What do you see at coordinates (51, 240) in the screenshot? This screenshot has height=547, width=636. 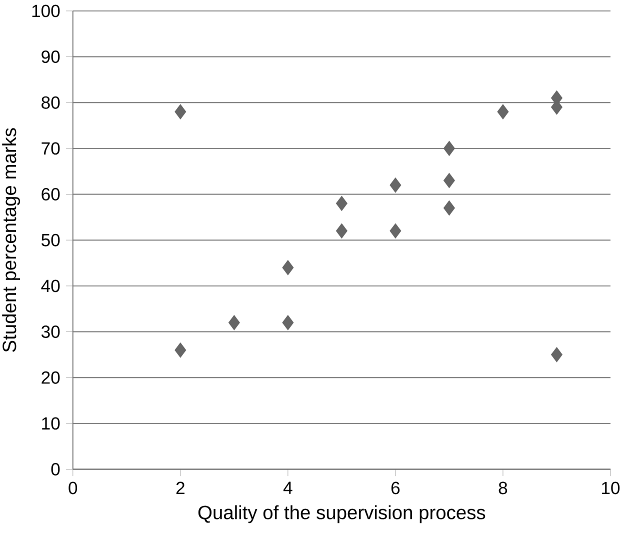 I see `y-tick-label: 50` at bounding box center [51, 240].